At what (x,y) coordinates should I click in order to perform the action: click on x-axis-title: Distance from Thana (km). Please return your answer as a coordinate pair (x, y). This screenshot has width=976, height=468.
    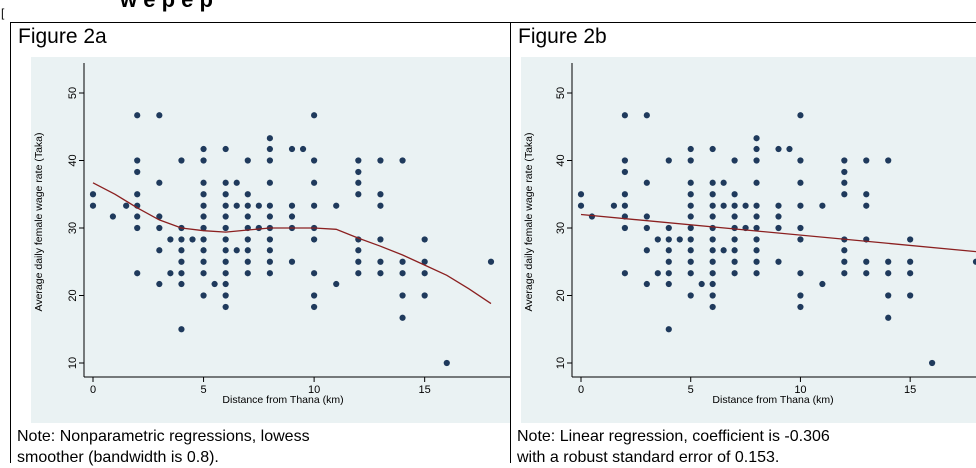
    Looking at the image, I should click on (772, 400).